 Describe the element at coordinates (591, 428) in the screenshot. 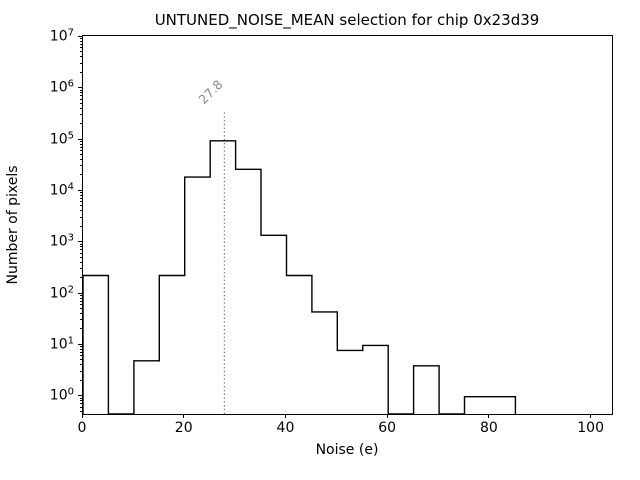

I see `x-tick-label: 100` at that location.